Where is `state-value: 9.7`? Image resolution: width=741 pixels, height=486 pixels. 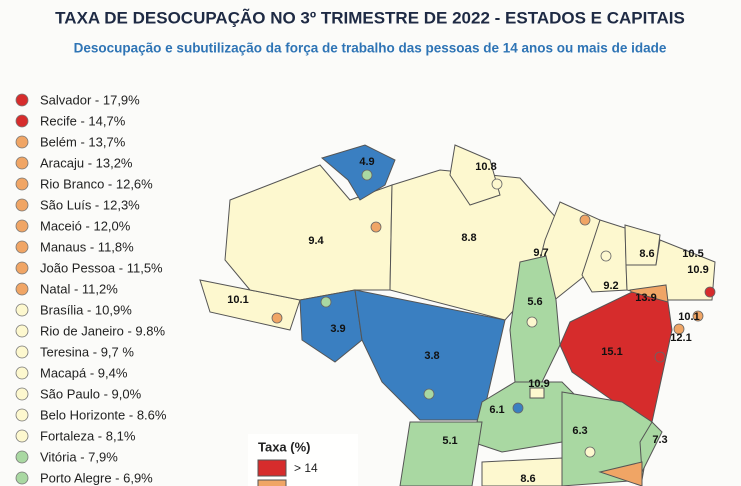
state-value: 9.7 is located at coordinates (540, 253).